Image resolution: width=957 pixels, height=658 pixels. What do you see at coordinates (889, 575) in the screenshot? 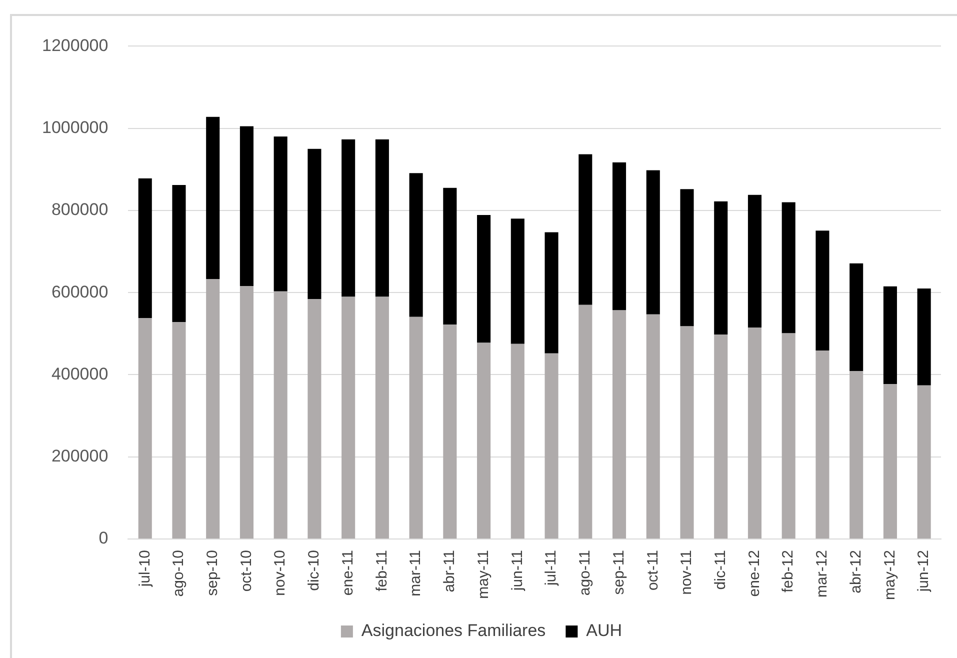
I see `x-tick-label: may-12` at bounding box center [889, 575].